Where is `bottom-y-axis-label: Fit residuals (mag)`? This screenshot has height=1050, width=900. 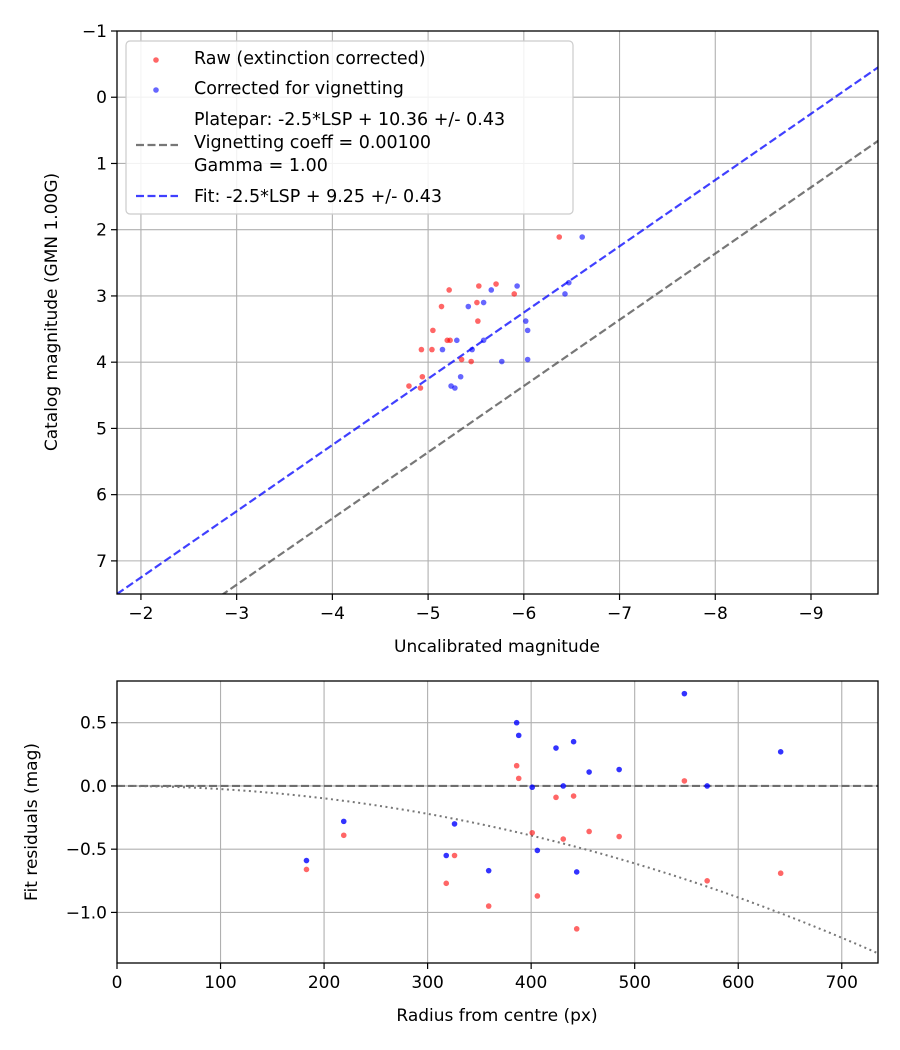 bottom-y-axis-label: Fit residuals (mag) is located at coordinates (32, 822).